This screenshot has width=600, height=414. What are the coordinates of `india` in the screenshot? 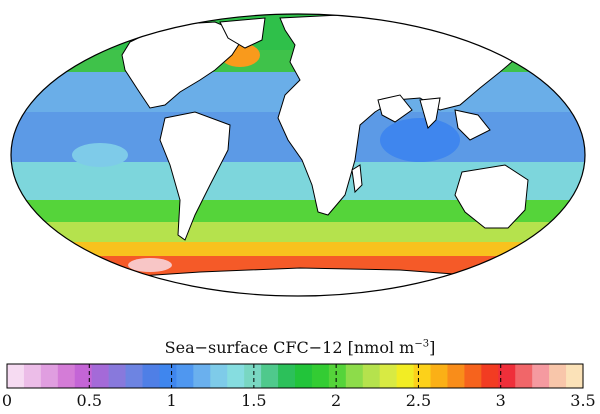 It's located at (430, 113).